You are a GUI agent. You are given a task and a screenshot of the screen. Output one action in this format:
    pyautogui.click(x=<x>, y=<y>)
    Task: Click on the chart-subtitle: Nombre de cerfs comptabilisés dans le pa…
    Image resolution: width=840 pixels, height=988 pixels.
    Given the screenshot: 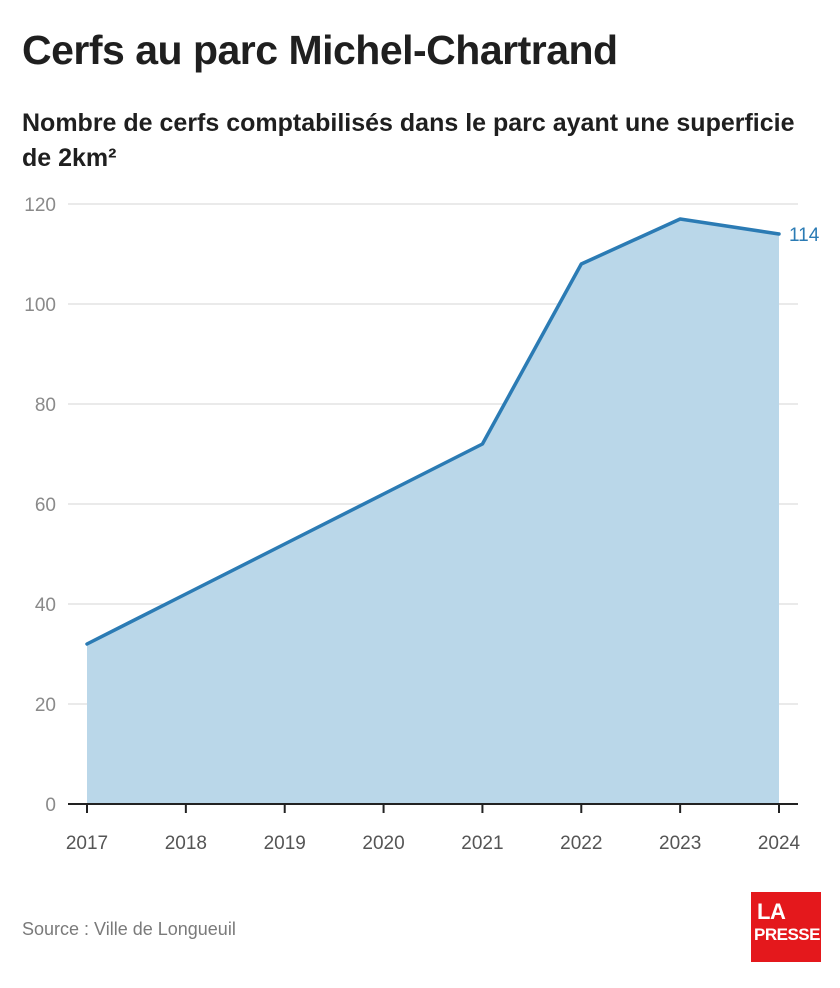 What is the action you would take?
    pyautogui.click(x=408, y=140)
    